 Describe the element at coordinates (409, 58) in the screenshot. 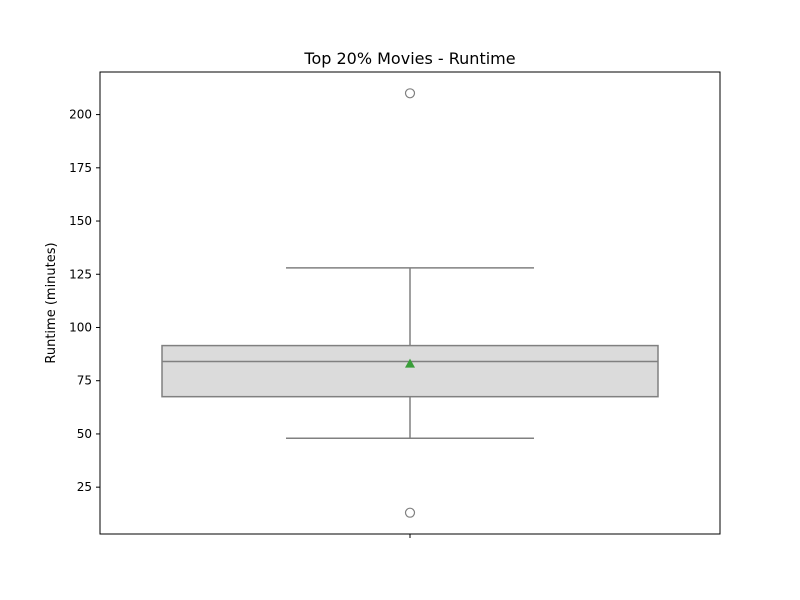

I see `chart-title: Top 20% Movies - Runtime` at that location.